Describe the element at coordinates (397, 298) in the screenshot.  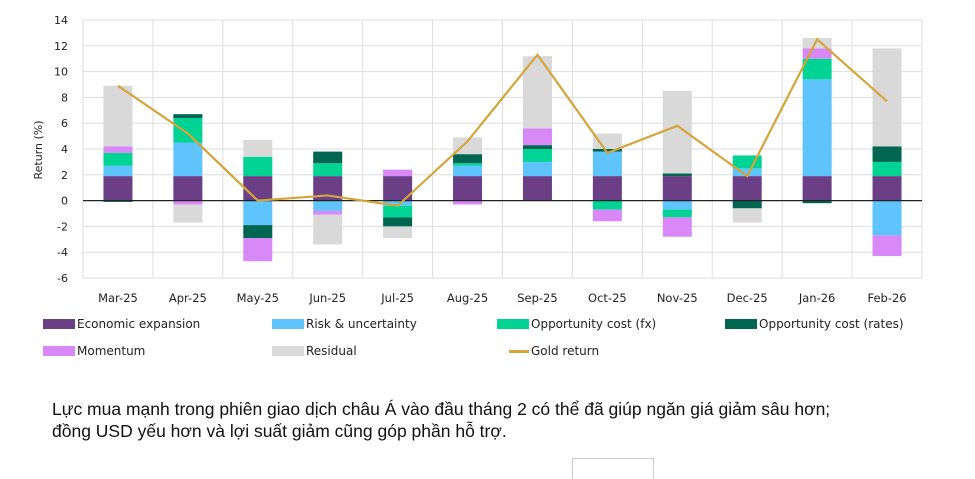
I see `x-tick-label: Jul-25` at that location.